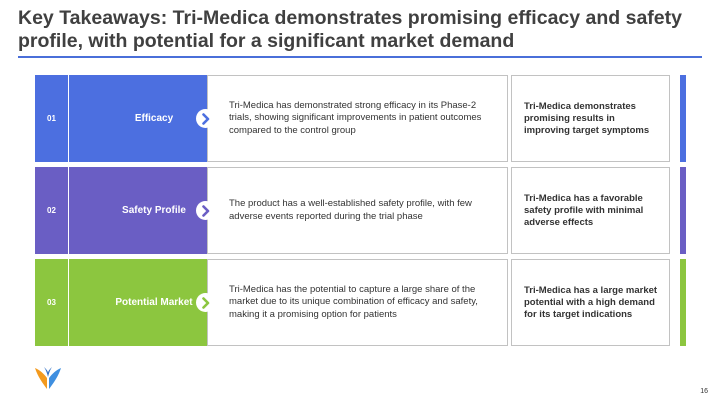  Describe the element at coordinates (51, 210) in the screenshot. I see `row-number: 02` at that location.